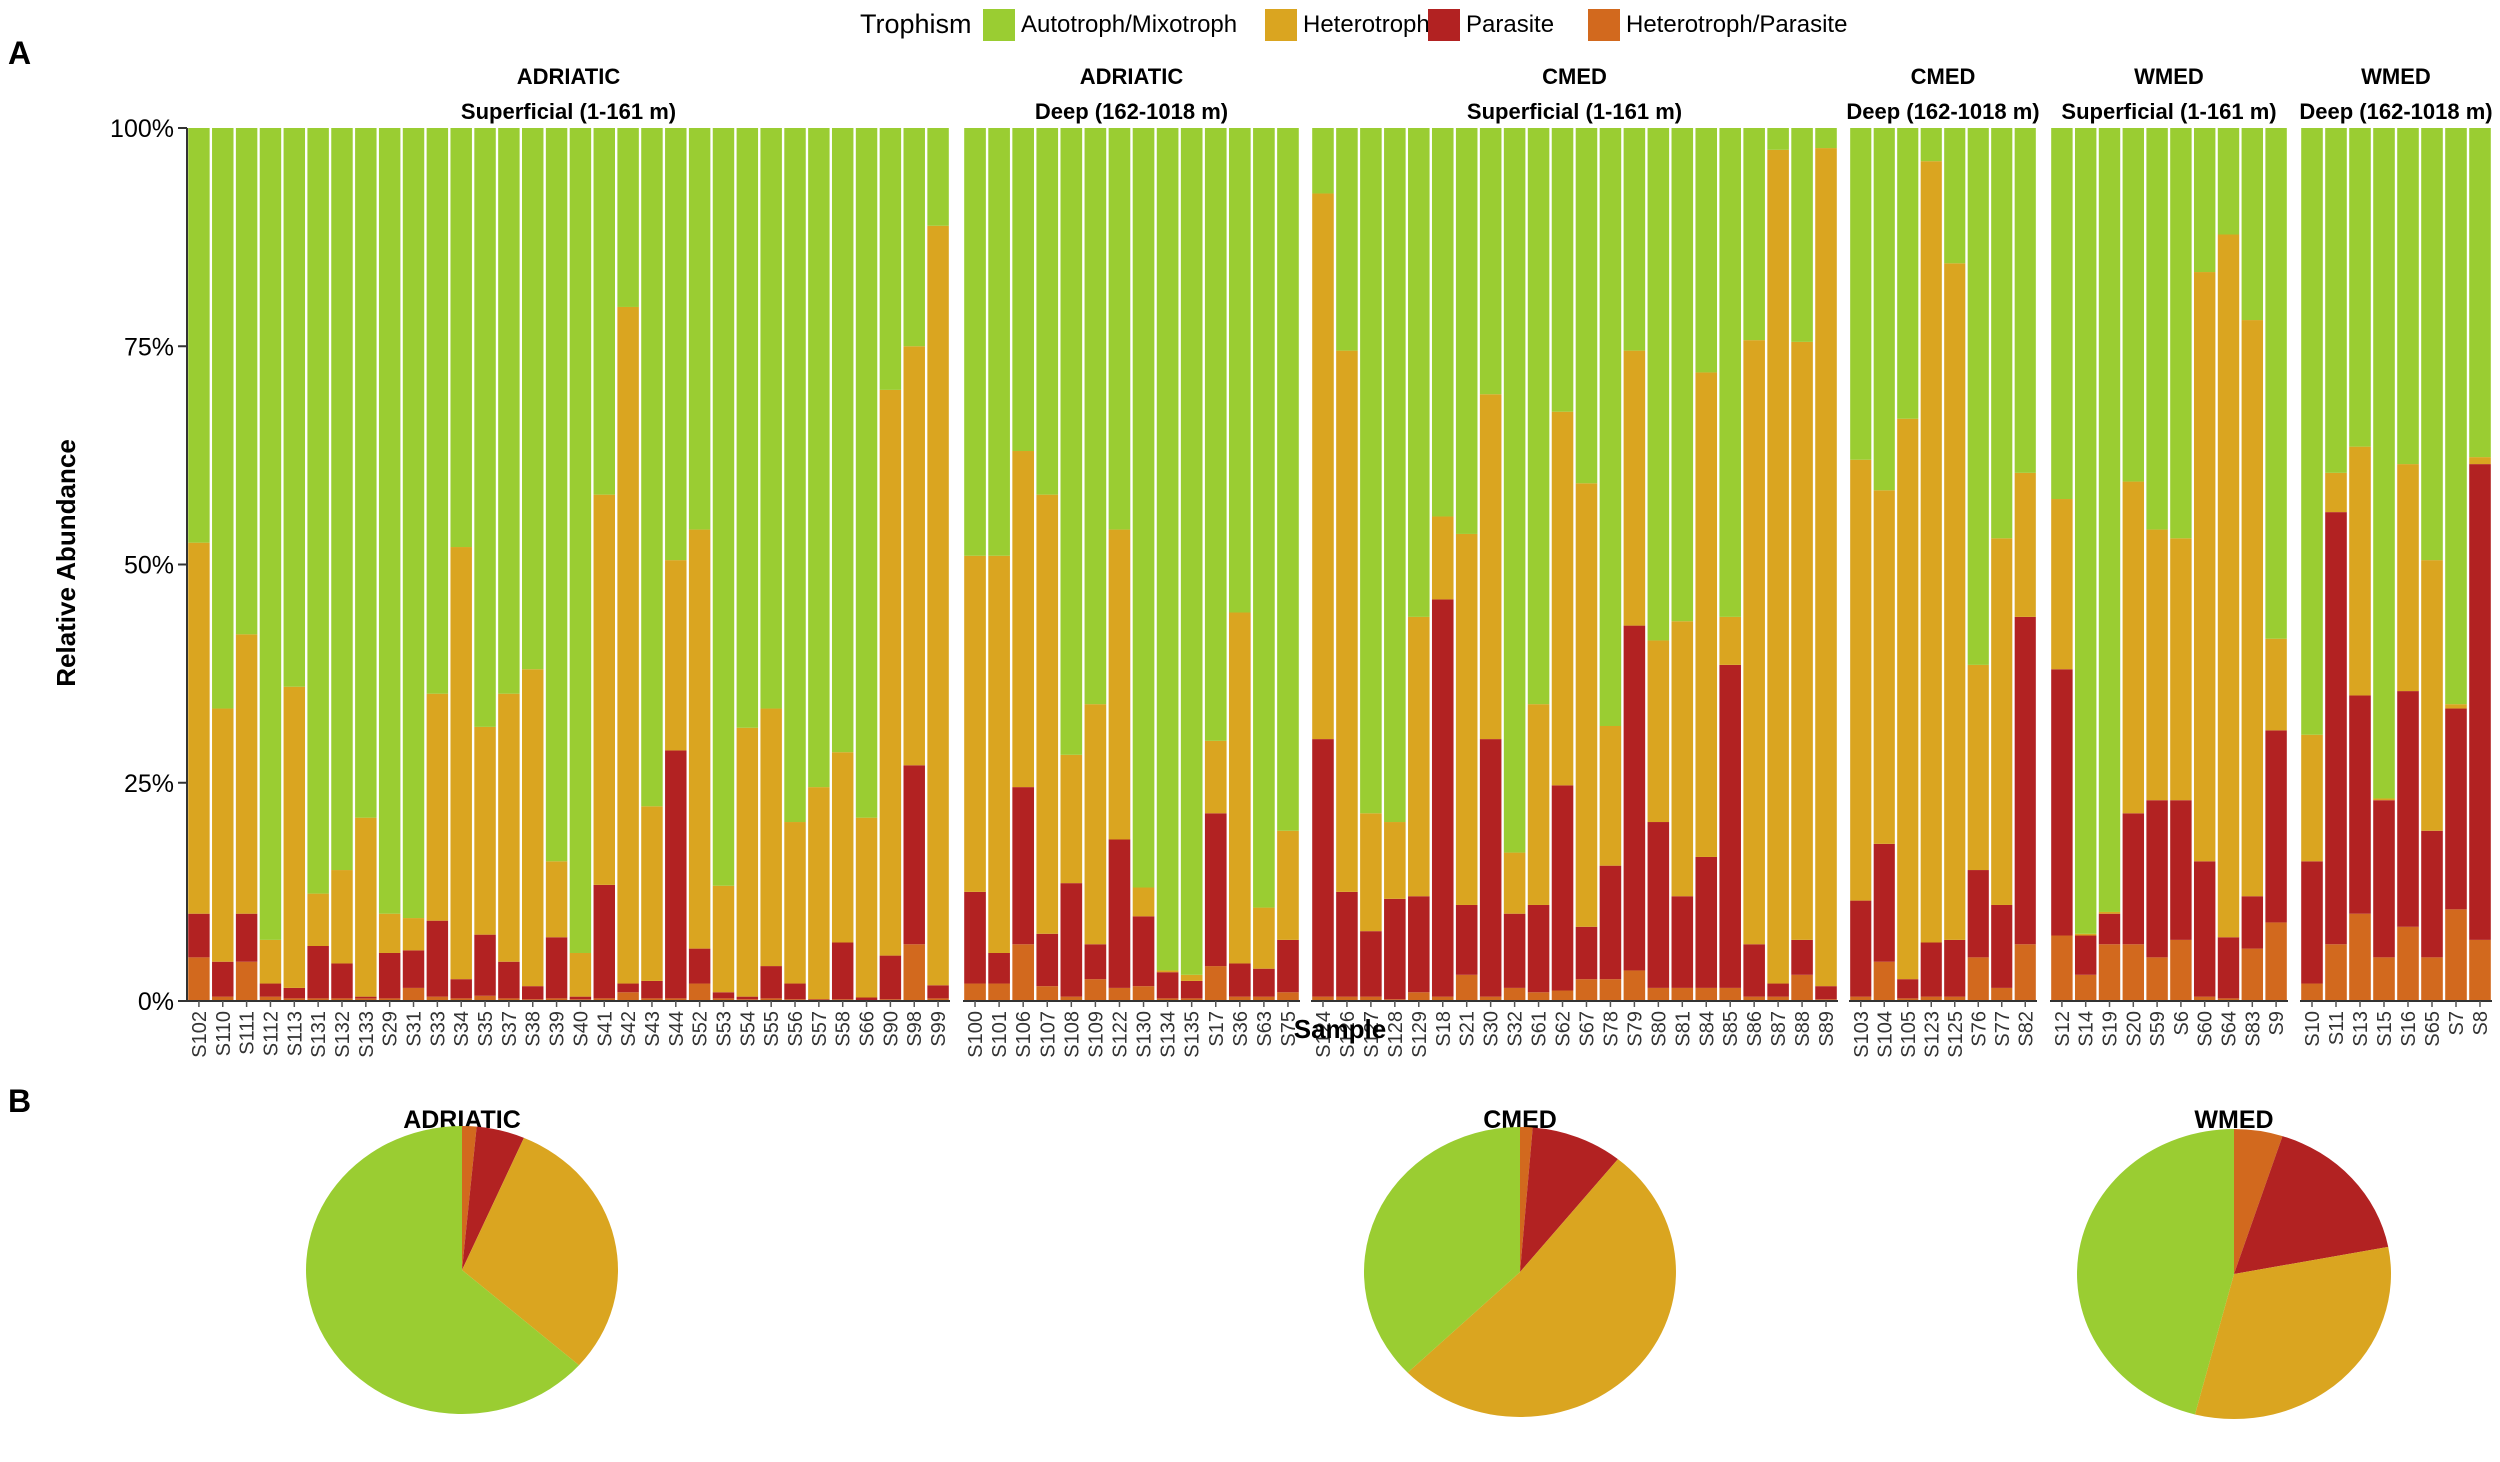 The image size is (2500, 1462). Describe the element at coordinates (772, 1029) in the screenshot. I see `x-tick-label: S55` at that location.